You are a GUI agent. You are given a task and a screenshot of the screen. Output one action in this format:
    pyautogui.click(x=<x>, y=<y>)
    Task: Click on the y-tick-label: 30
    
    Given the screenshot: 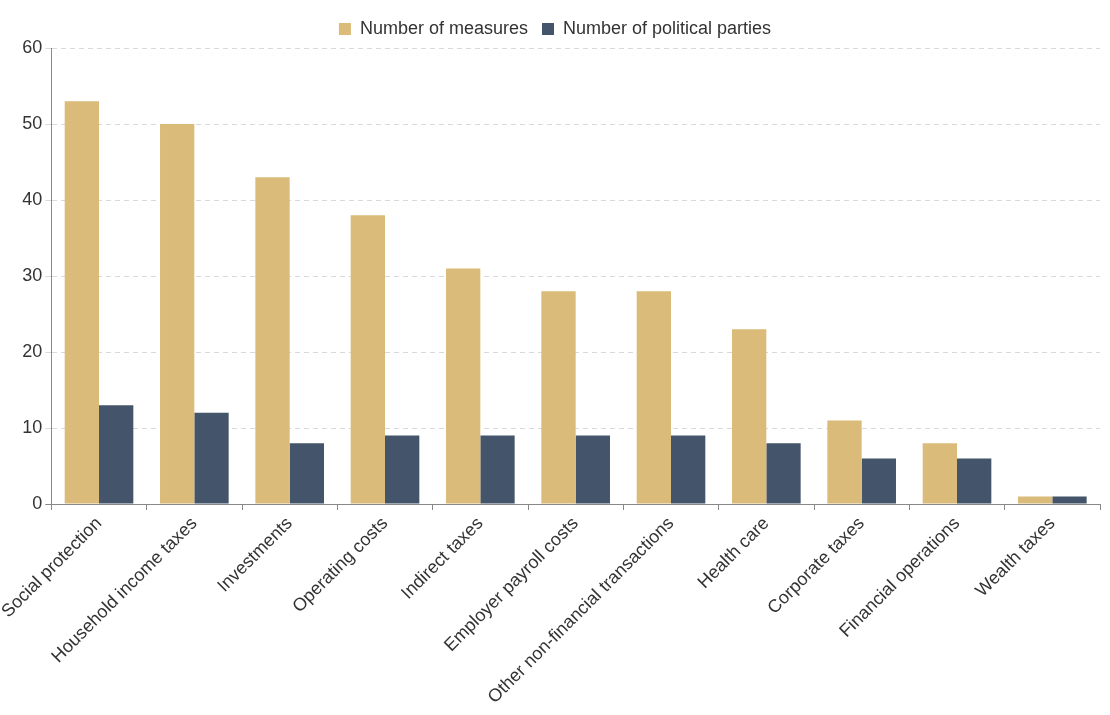 What is the action you would take?
    pyautogui.click(x=32, y=274)
    